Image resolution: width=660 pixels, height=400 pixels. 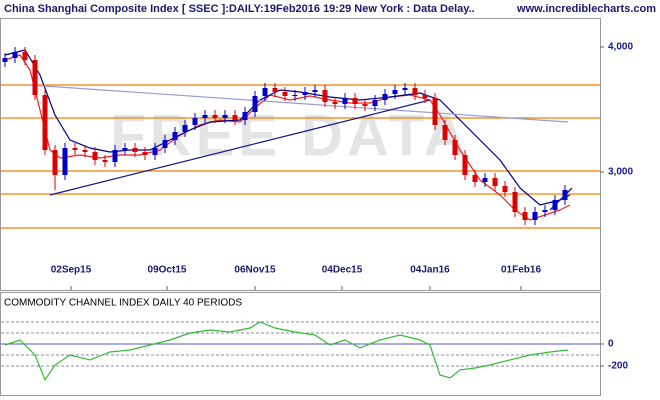 I want to click on x-tick-label: 09Oct15, so click(x=167, y=270).